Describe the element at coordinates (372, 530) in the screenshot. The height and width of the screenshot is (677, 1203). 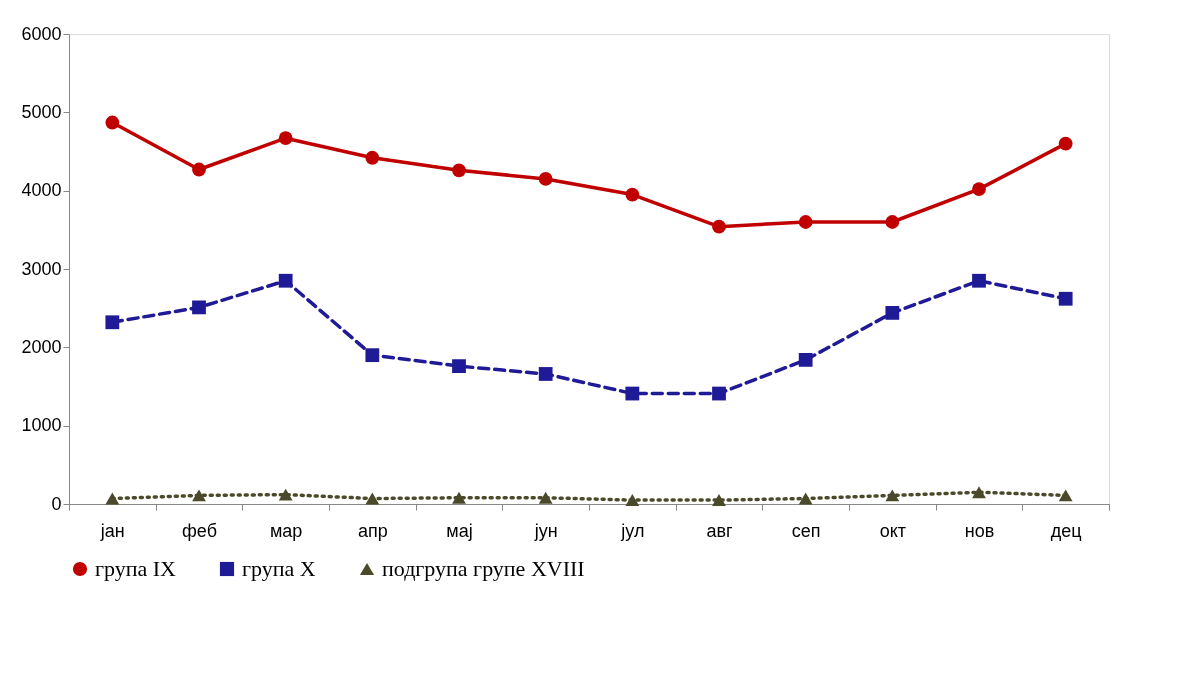
I see `x-tick-label: апр` at that location.